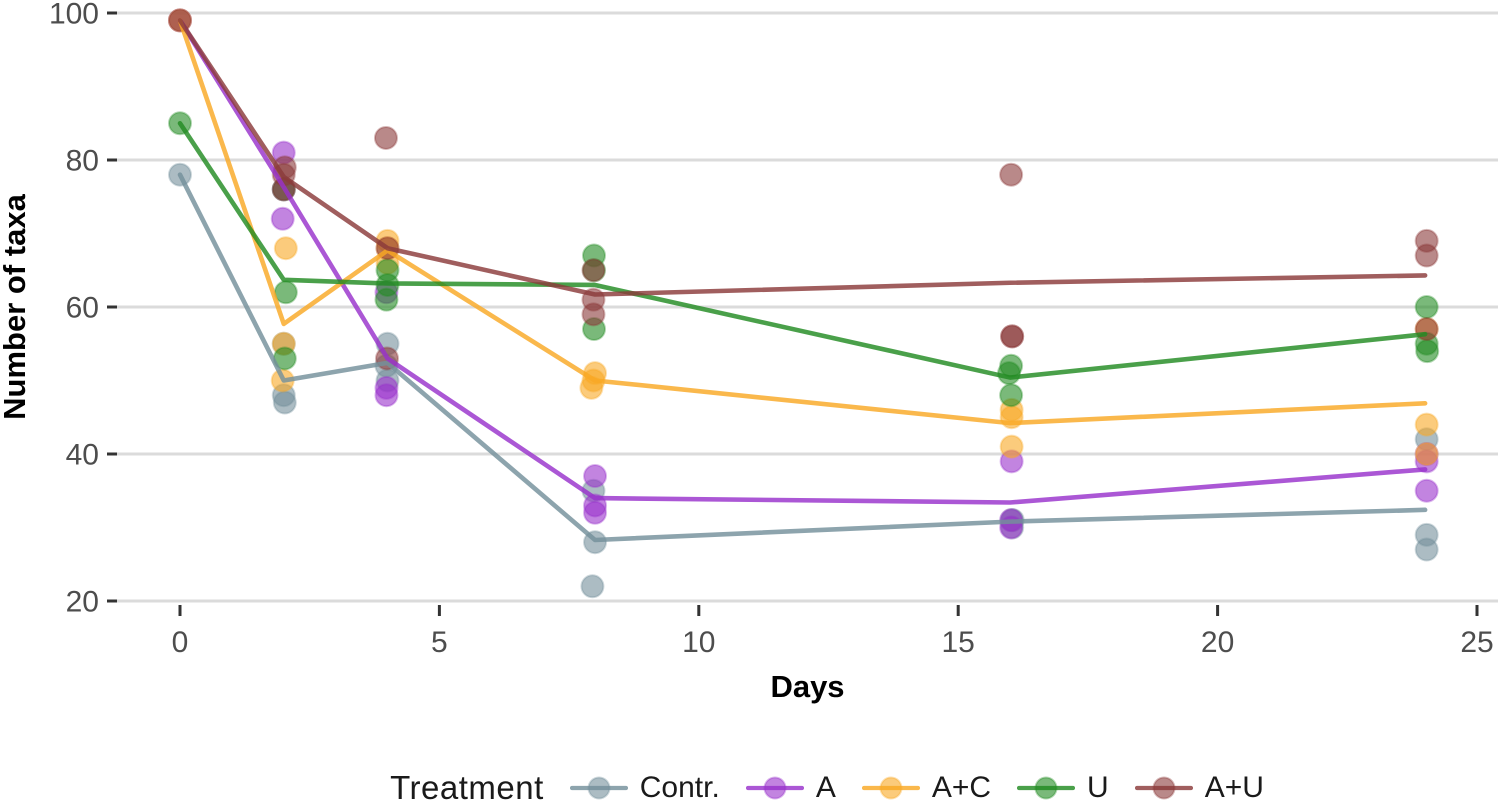  Describe the element at coordinates (926, 788) in the screenshot. I see `legend-item-a-c: A+C` at that location.